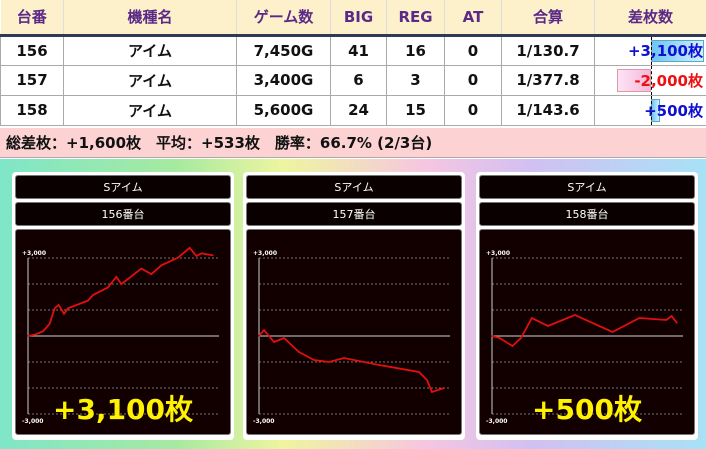 The height and width of the screenshot is (449, 706). I want to click on chart-panel: +3,000 -3,000, so click(354, 332).